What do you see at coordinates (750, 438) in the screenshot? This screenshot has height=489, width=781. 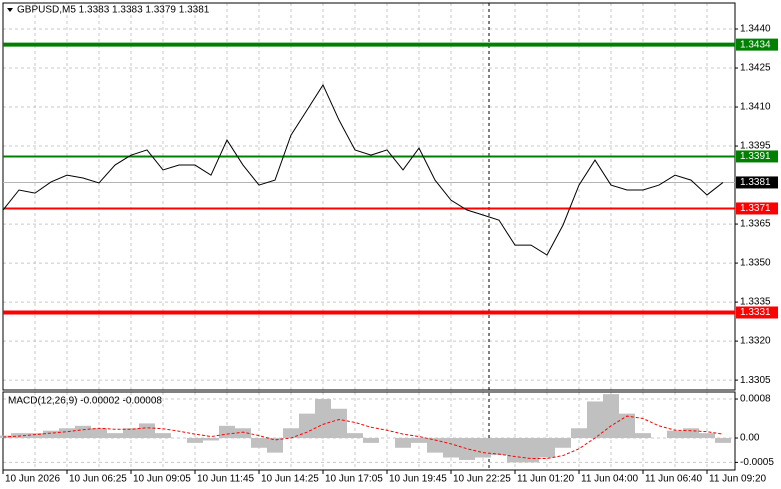 I see `y-tick-label: 0.00` at bounding box center [750, 438].